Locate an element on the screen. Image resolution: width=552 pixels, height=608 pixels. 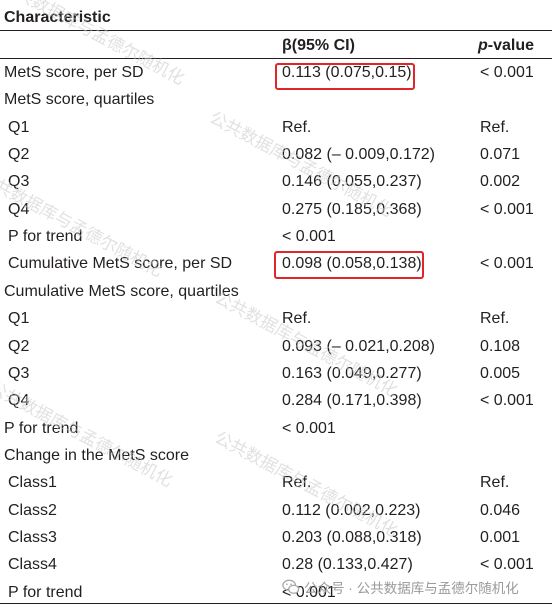
row-beta: 0.28 (0.133,0.427) is located at coordinates (347, 565).